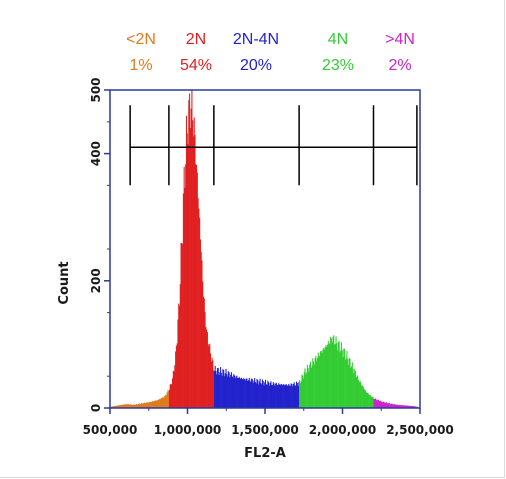  I want to click on x-tick-label-2: 1,500,000, so click(265, 430).